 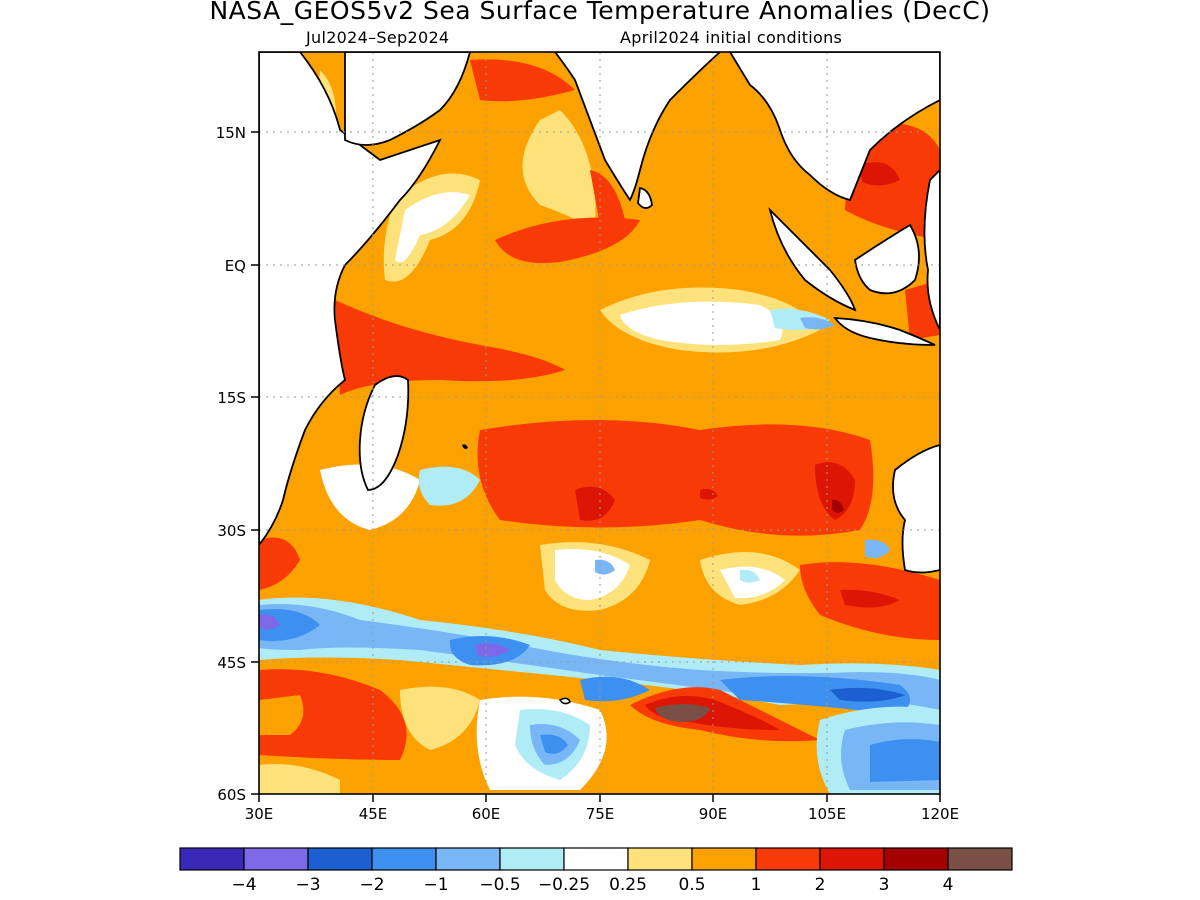 I want to click on lon-label: 90E, so click(x=713, y=814).